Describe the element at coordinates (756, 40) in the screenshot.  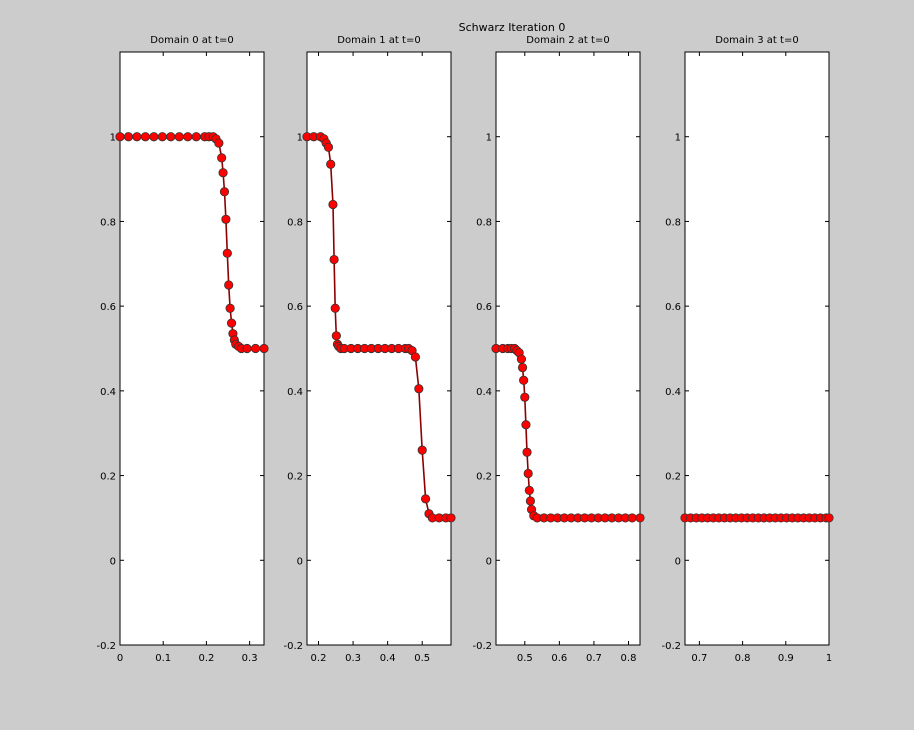
I see `subplot-title: Domain 3 at t=0` at that location.